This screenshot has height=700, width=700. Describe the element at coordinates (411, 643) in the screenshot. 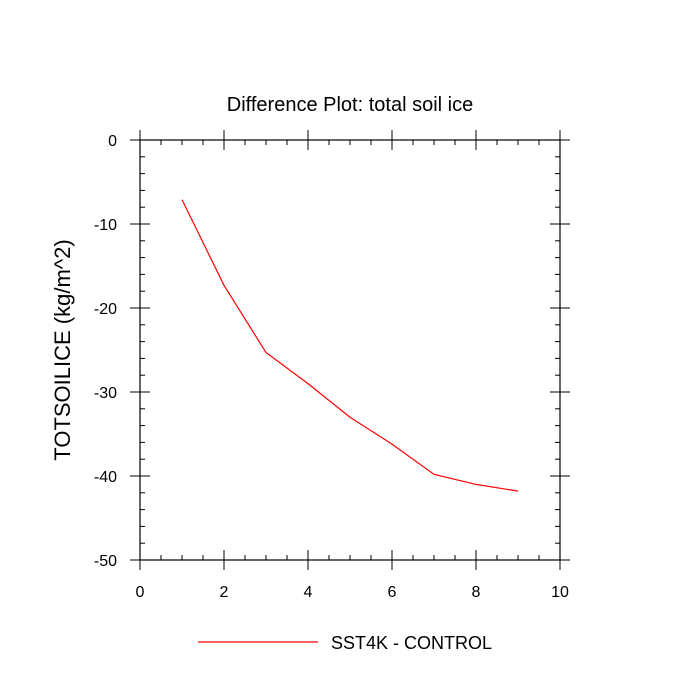

I see `legend-label: SST4K - CONTROL` at that location.